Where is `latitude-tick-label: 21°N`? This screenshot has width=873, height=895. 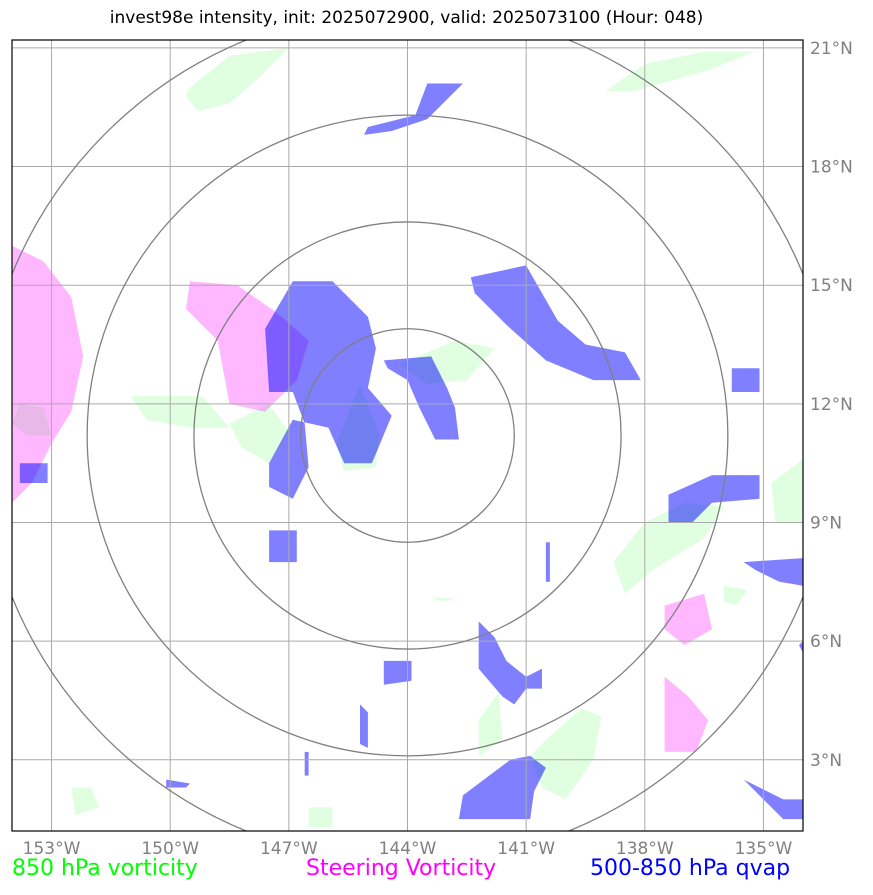 latitude-tick-label: 21°N is located at coordinates (831, 49).